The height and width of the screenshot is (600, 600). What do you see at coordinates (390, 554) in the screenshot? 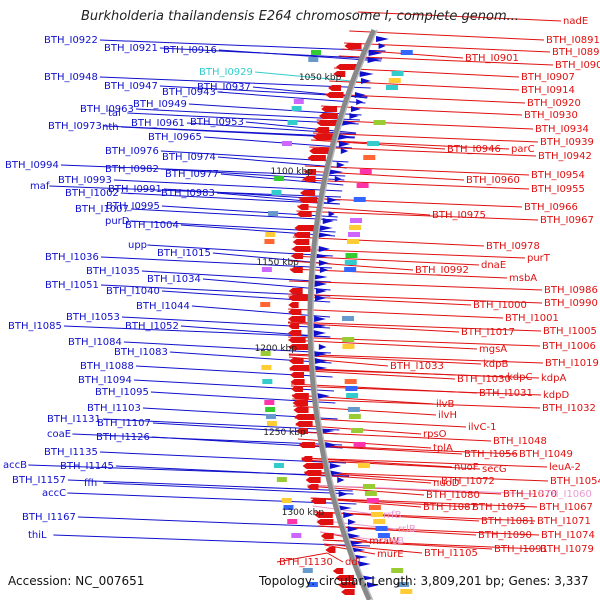
I see `gene-label-right: murE` at bounding box center [390, 554].